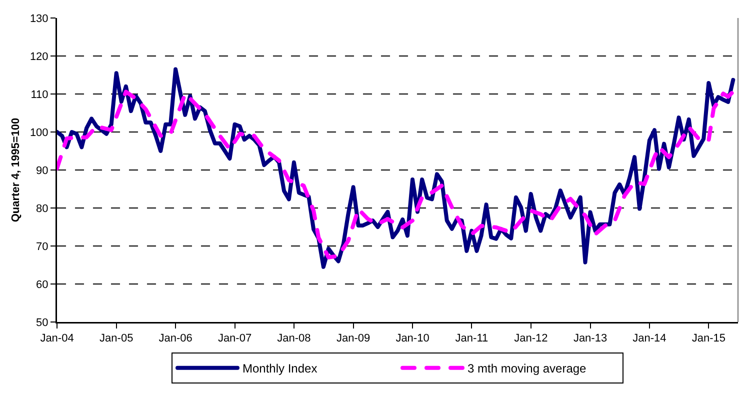  What do you see at coordinates (16, 170) in the screenshot?
I see `y-axis-title: Quarter 4, 1995=100` at bounding box center [16, 170].